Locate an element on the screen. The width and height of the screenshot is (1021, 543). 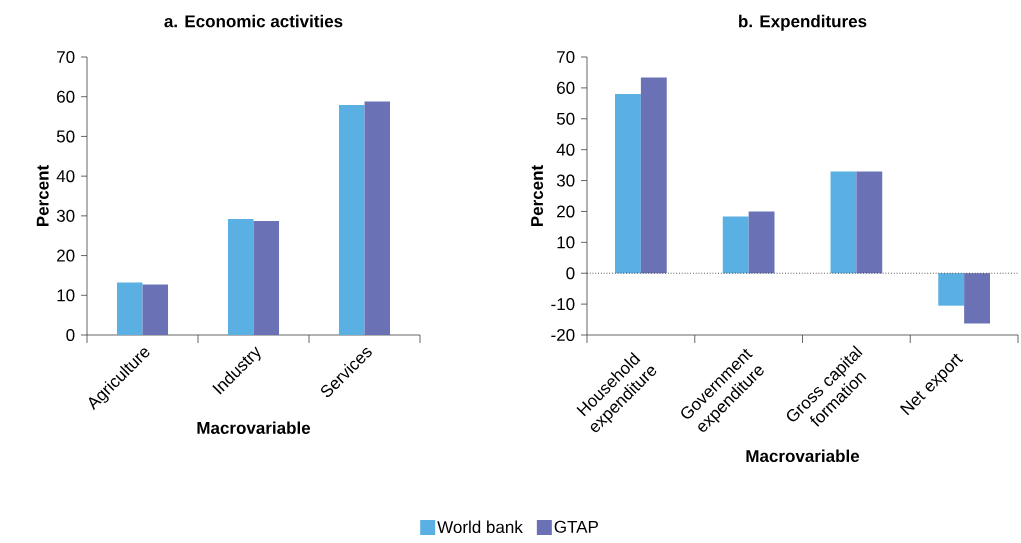
legend-label: GTAP is located at coordinates (576, 526).